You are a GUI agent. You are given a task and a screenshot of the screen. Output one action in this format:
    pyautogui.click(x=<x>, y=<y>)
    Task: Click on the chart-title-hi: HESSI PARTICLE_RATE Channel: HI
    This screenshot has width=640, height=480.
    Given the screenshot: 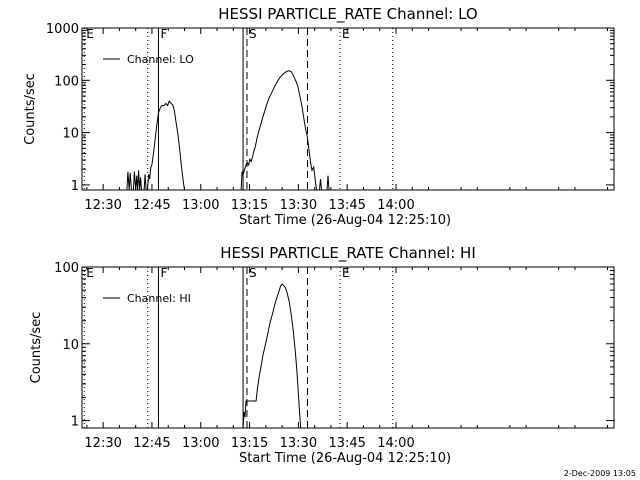 What is the action you would take?
    pyautogui.click(x=348, y=253)
    